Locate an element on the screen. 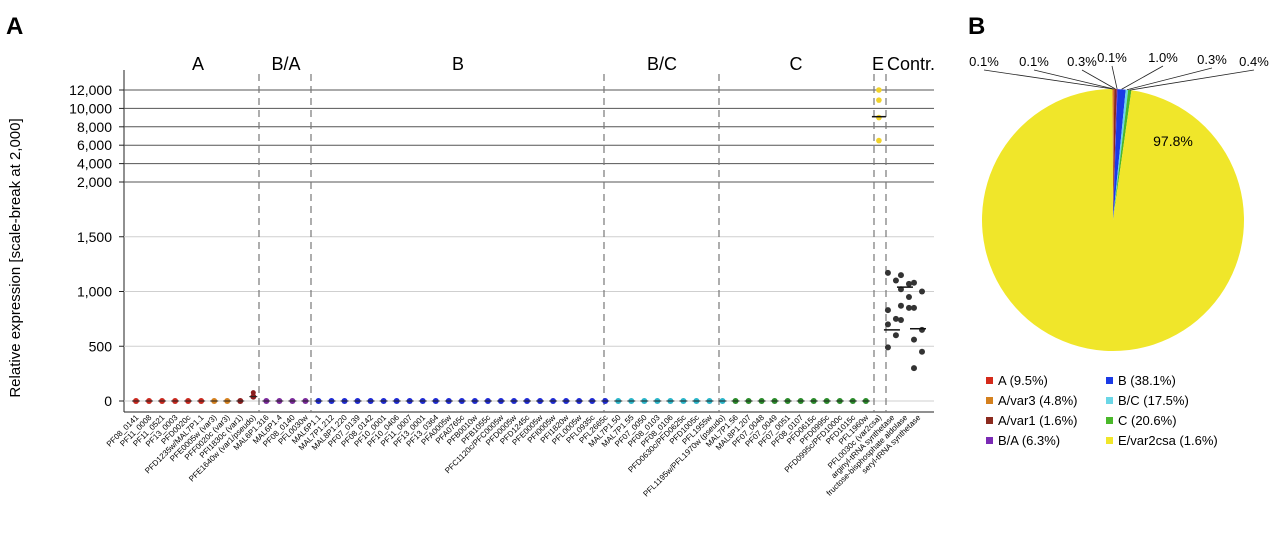 This screenshot has width=1270, height=538. y-tick-label: 10,000 is located at coordinates (90, 108).